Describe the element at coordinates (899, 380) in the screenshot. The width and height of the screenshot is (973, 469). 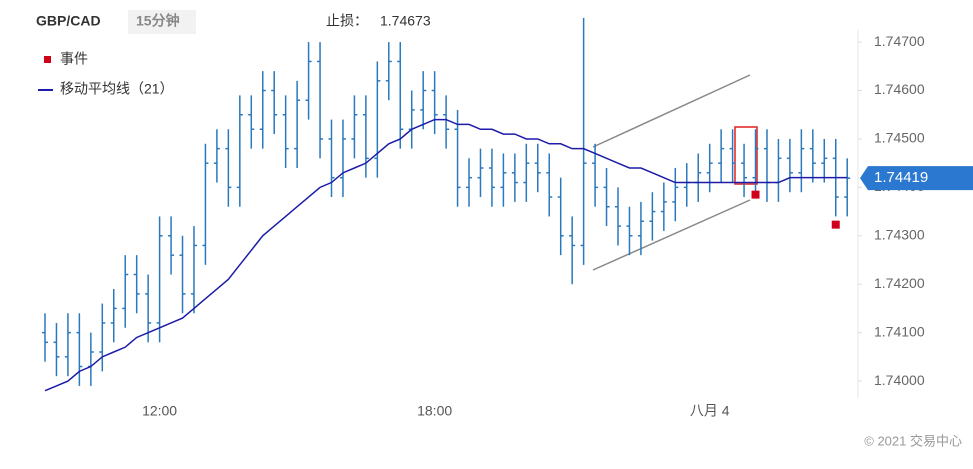
I see `y-tick-label: 1.74000` at that location.